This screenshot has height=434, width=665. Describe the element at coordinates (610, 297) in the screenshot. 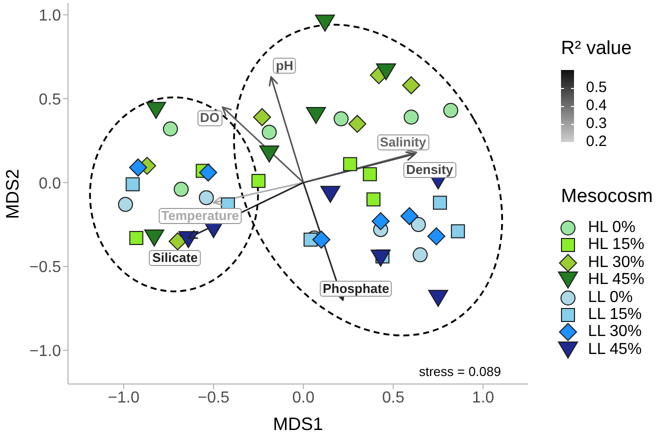

I see `legend-label: LL 0%` at that location.